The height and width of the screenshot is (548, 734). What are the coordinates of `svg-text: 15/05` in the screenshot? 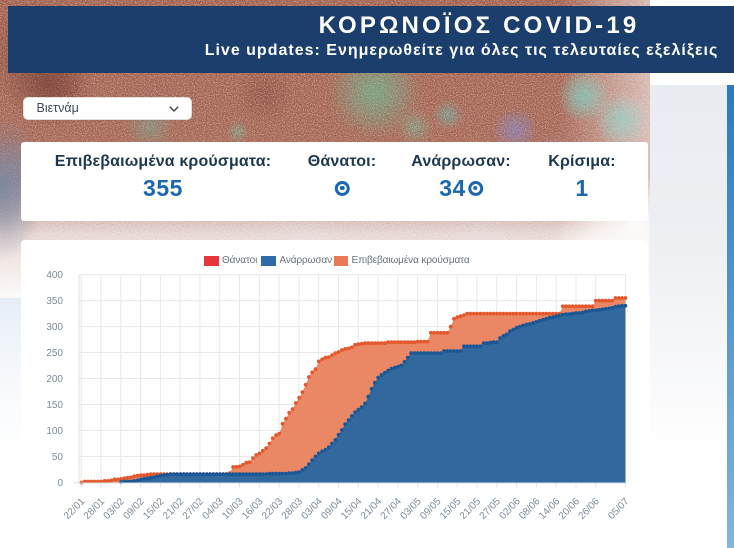 It's located at (451, 509).